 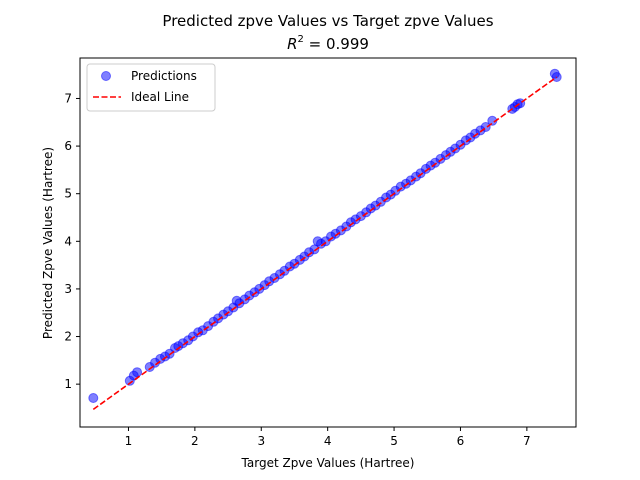 I want to click on y-tick-label: 5, so click(x=68, y=194).